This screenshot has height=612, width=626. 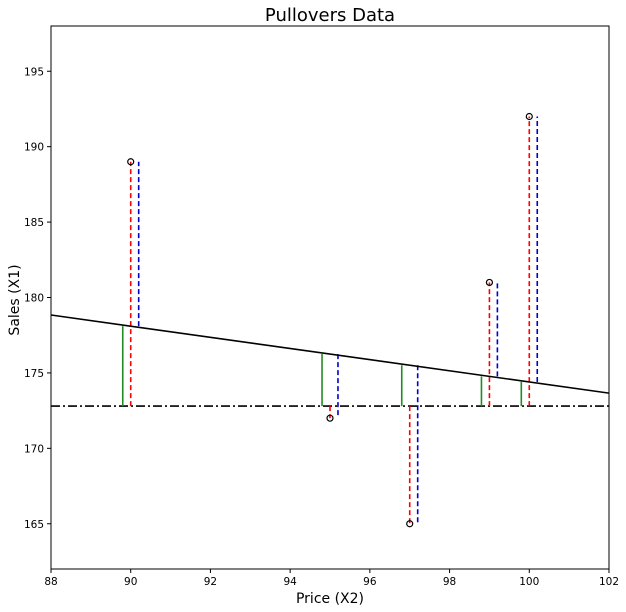 What do you see at coordinates (370, 582) in the screenshot?
I see `x-tick-label: 96` at bounding box center [370, 582].